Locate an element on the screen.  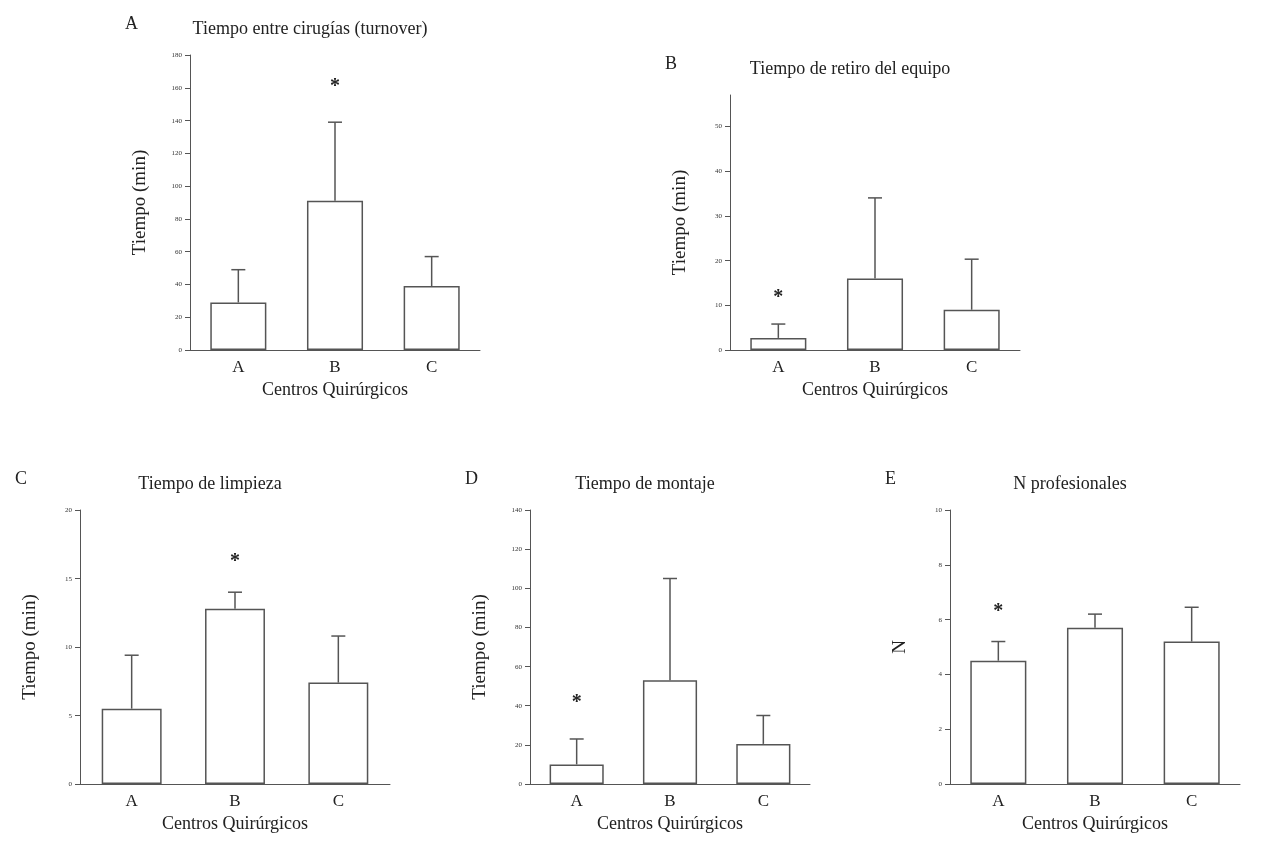
chart-title: Tiempo entre cirugías (turnover) is located at coordinates (310, 28).